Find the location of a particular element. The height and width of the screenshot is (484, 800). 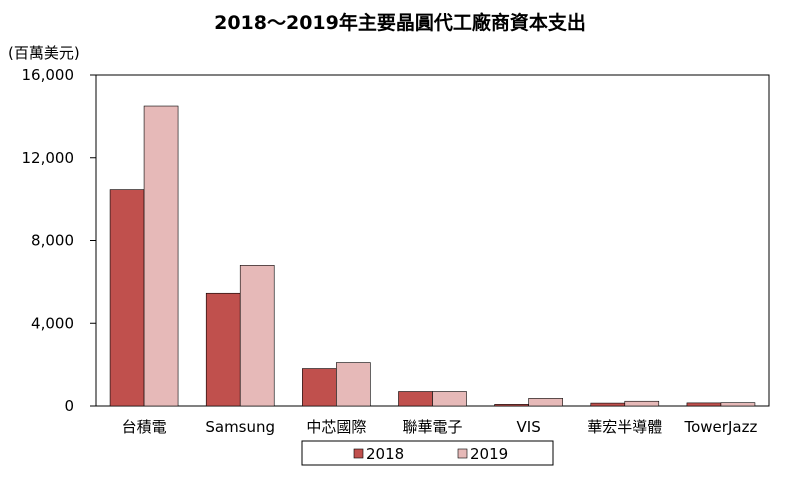

y-tick-label: 12,000 is located at coordinates (48, 158).